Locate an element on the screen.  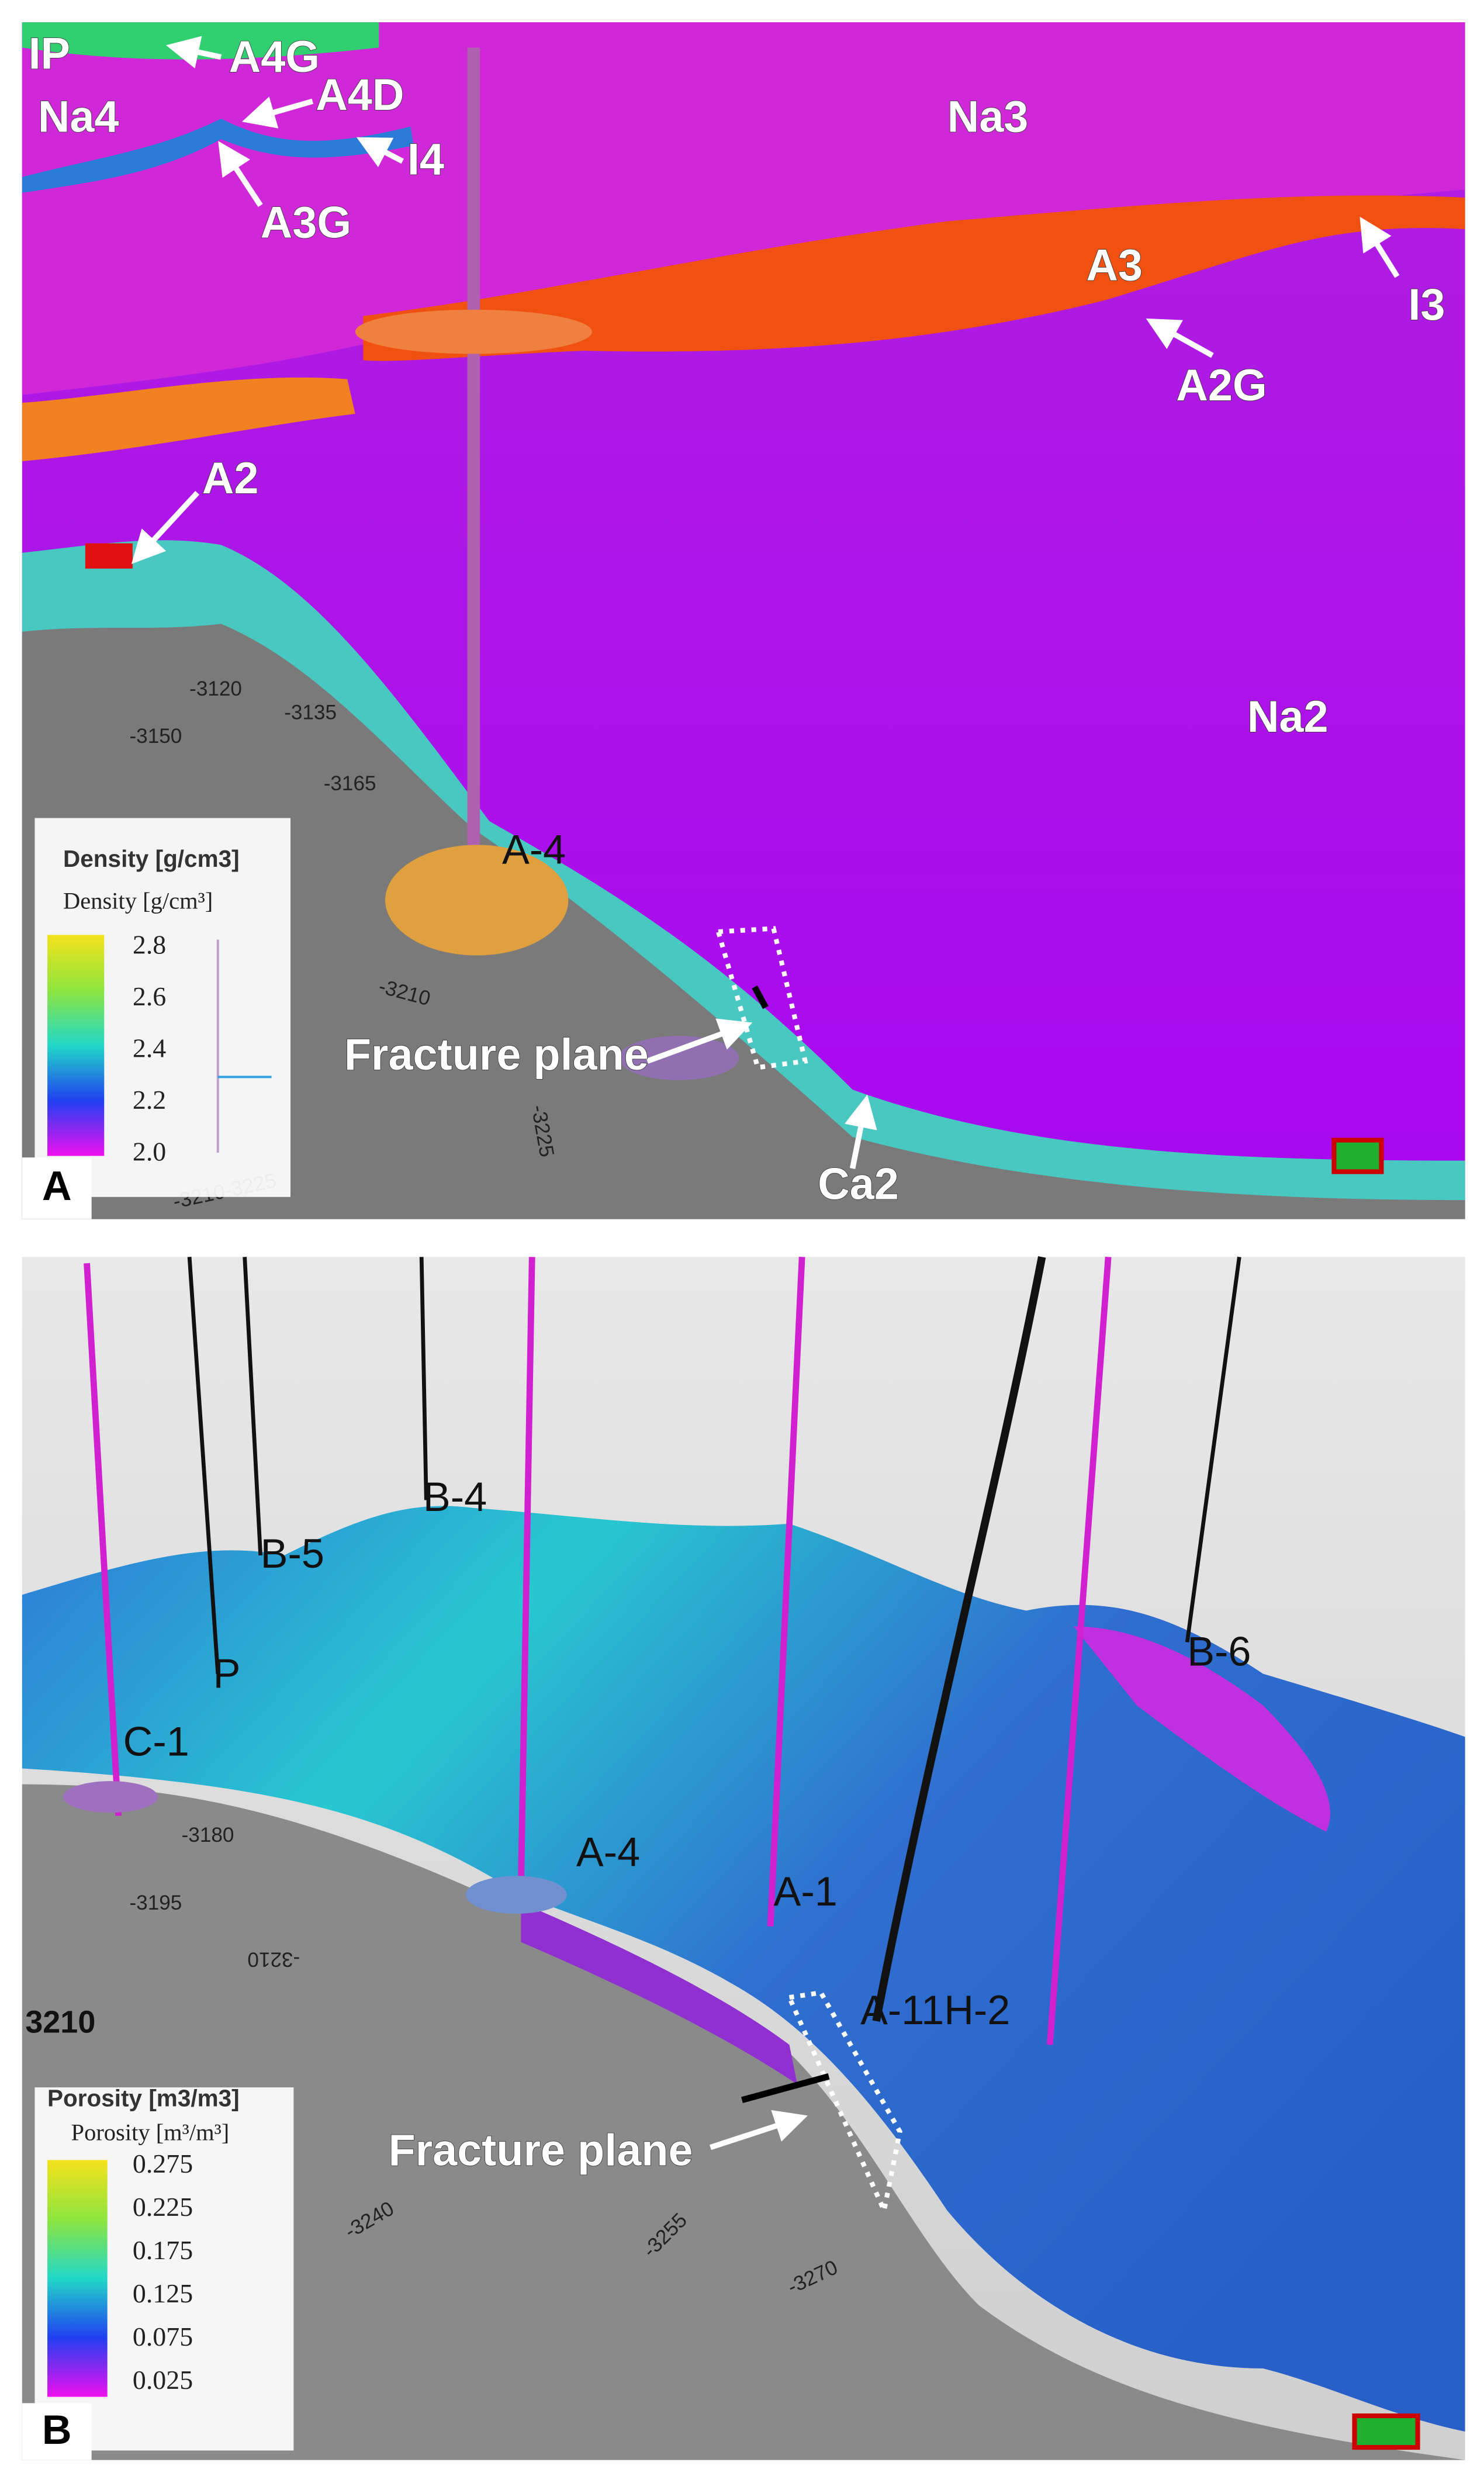
contour-label: 3210 is located at coordinates (60, 2021).